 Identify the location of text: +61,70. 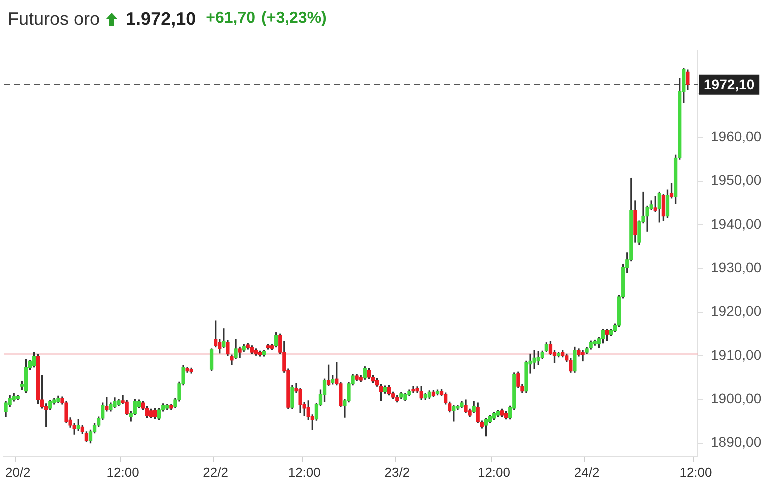
(231, 19).